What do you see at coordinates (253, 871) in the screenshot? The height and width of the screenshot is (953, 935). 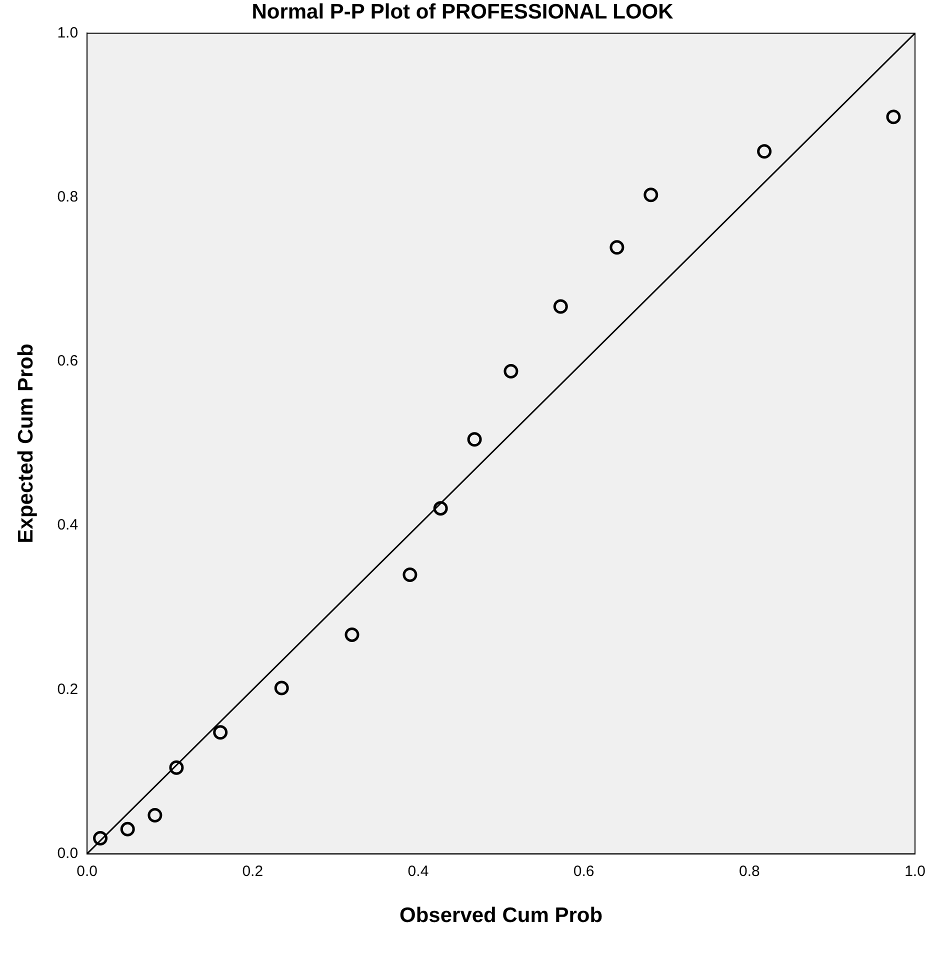 I see `x-tick-label: 0.2` at bounding box center [253, 871].